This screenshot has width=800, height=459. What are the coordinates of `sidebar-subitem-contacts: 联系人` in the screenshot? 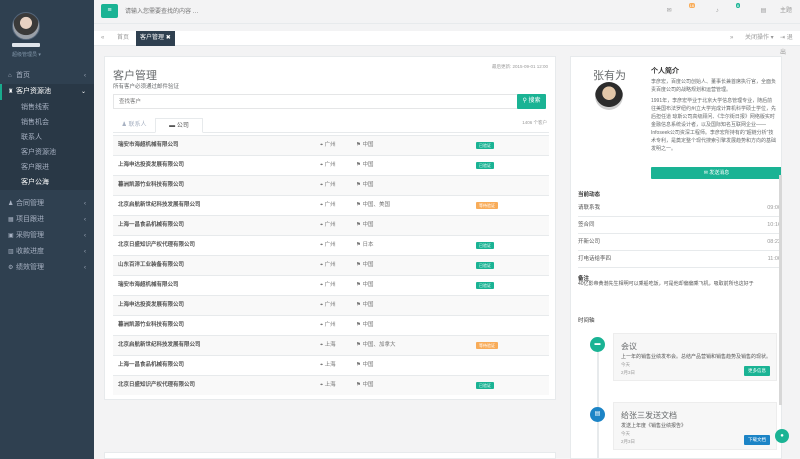 It's located at (47, 137).